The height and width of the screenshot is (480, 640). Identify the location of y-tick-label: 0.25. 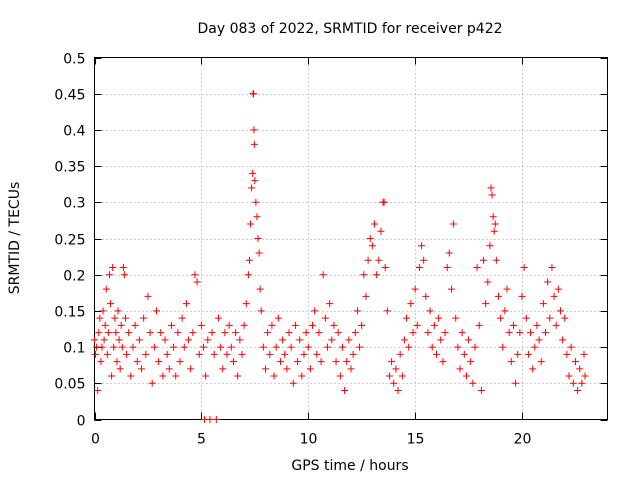
(69, 241).